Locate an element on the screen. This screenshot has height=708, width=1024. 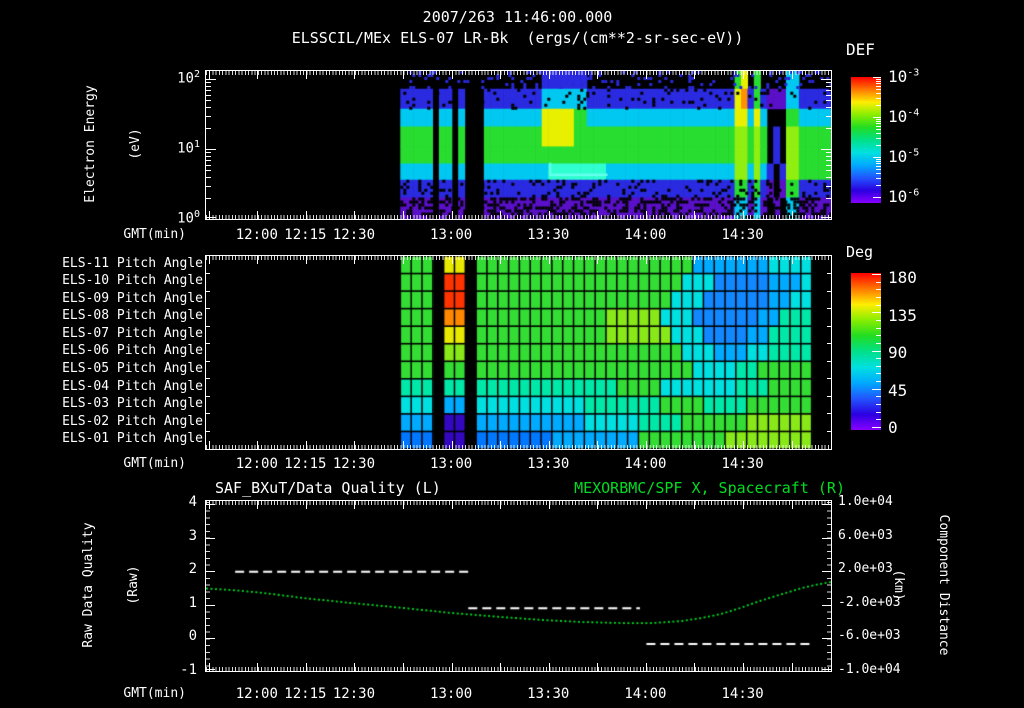
quality-distance-chart-canvas is located at coordinates (518, 586).